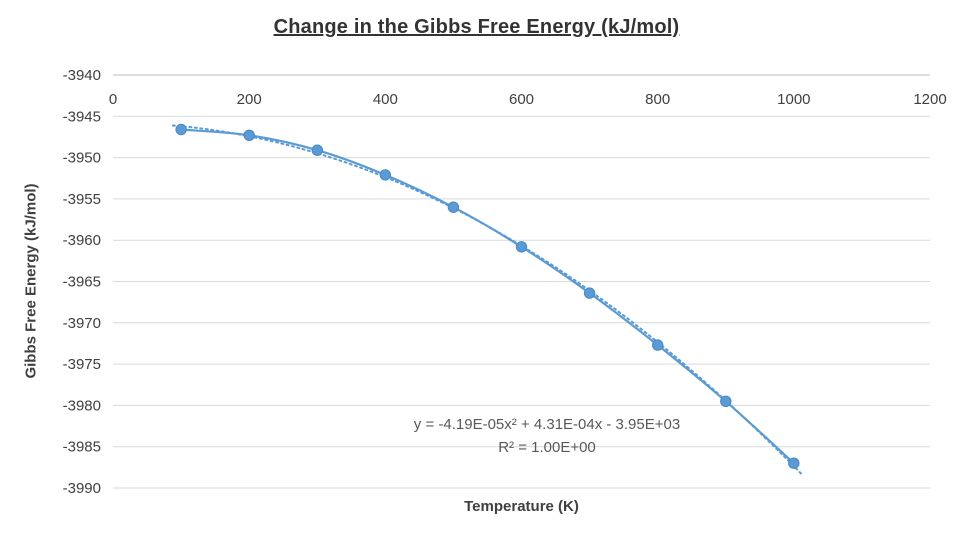 This screenshot has width=953, height=543. What do you see at coordinates (929, 99) in the screenshot?
I see `x-tick-label: 1200` at bounding box center [929, 99].